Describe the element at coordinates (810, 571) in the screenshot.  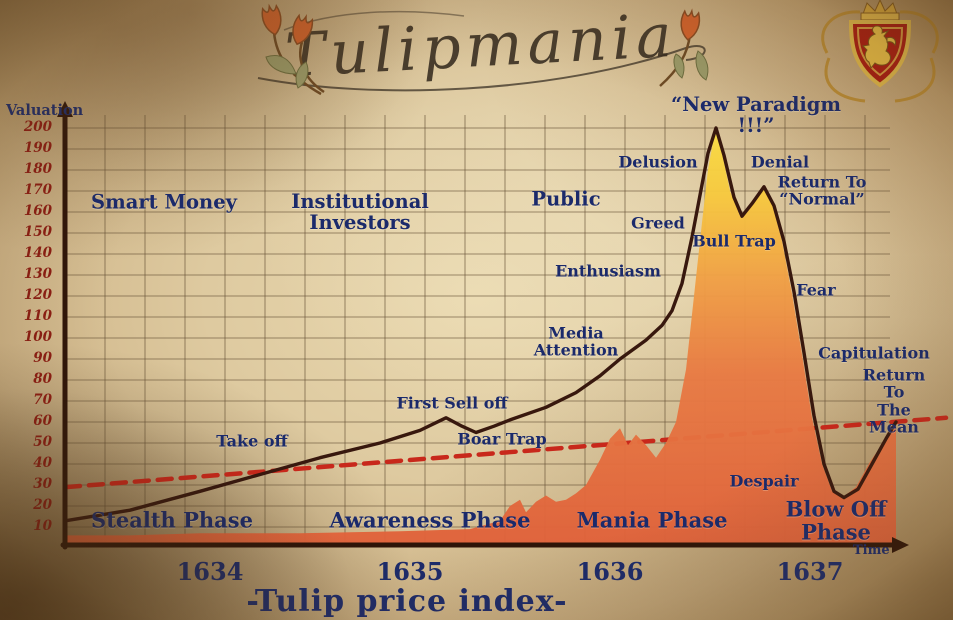
I see `x-tick-1637: 1637` at that location.